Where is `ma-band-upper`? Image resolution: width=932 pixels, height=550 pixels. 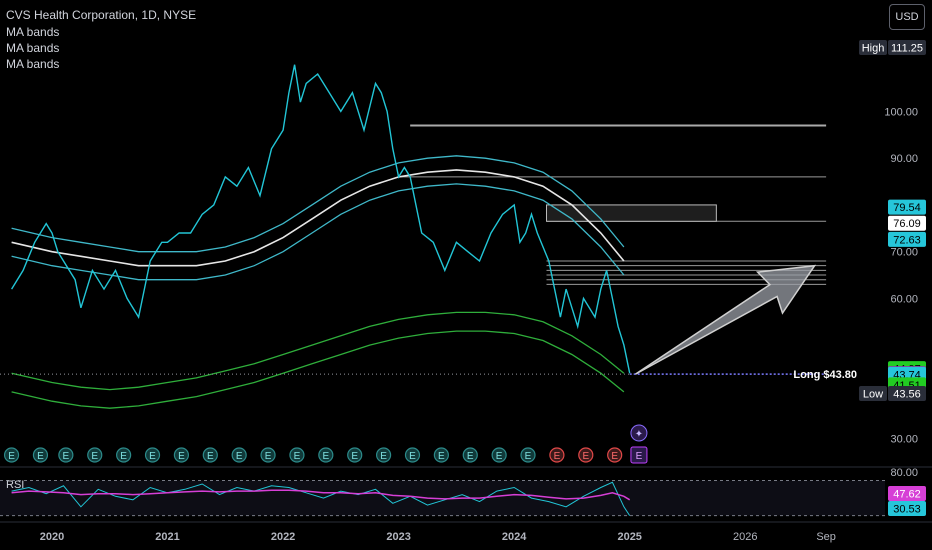 ma-band-upper is located at coordinates (318, 204).